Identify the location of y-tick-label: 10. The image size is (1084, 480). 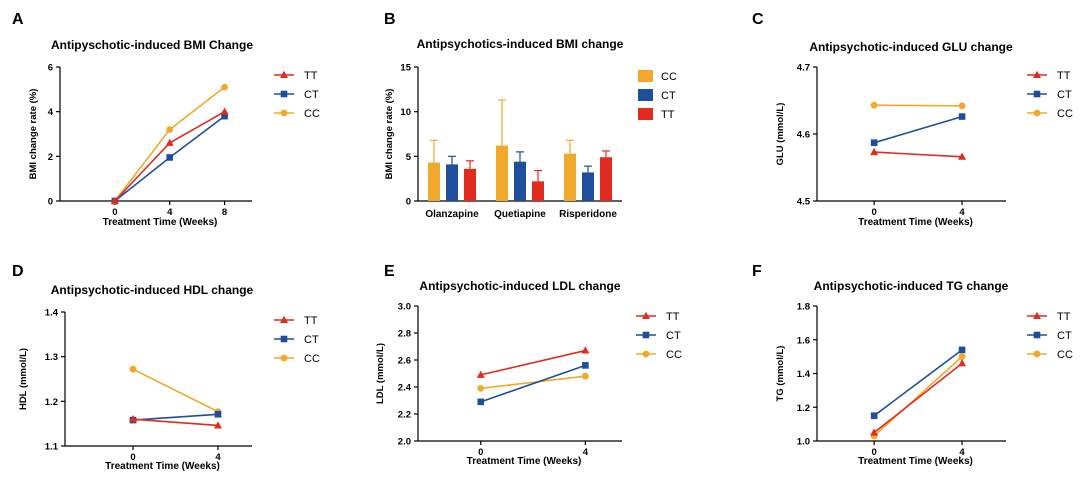
(405, 112).